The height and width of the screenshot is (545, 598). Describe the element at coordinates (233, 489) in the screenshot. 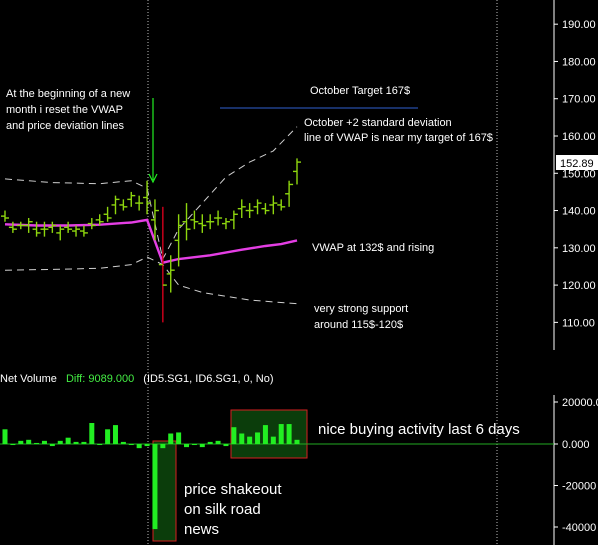

I see `shakeout-annotation-line-1: price shakeout` at that location.